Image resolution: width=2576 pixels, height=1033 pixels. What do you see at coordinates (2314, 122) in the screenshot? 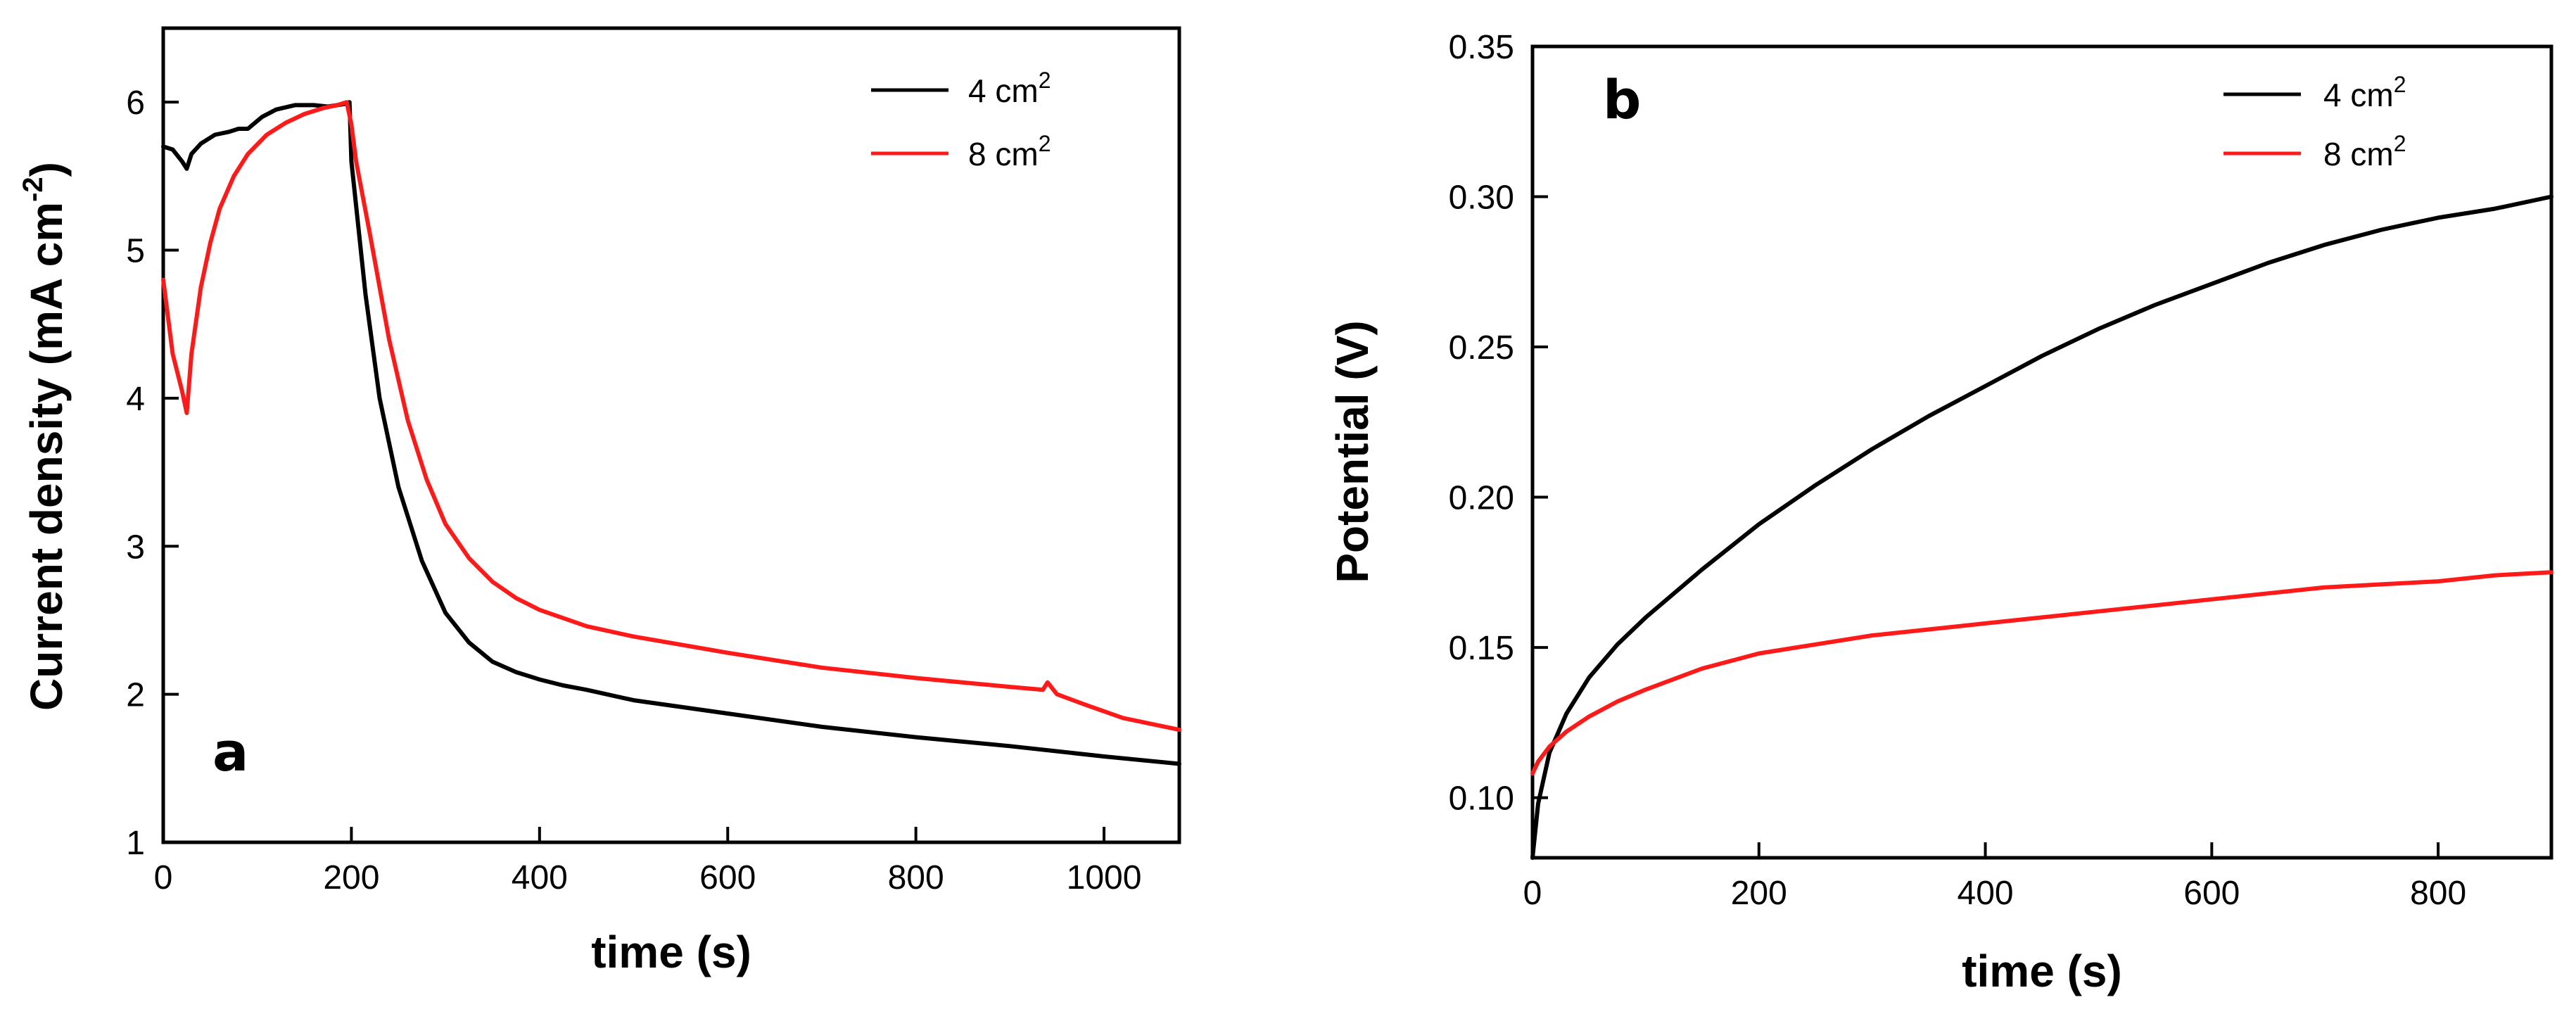
I see `legend-b: 4 cm2 8 cm2` at bounding box center [2314, 122].